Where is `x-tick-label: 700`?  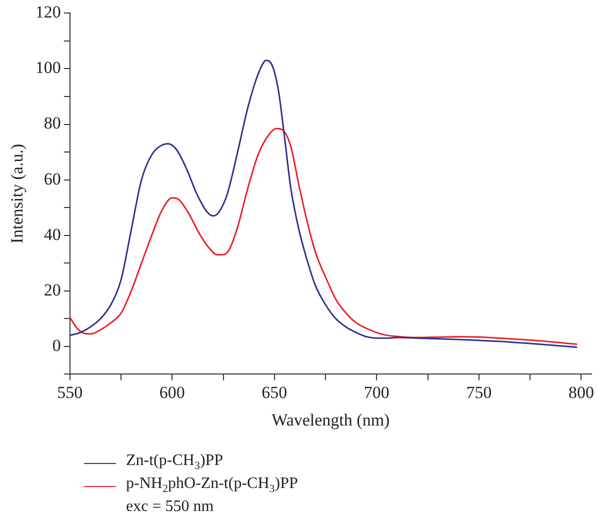
x-tick-label: 700 is located at coordinates (377, 392).